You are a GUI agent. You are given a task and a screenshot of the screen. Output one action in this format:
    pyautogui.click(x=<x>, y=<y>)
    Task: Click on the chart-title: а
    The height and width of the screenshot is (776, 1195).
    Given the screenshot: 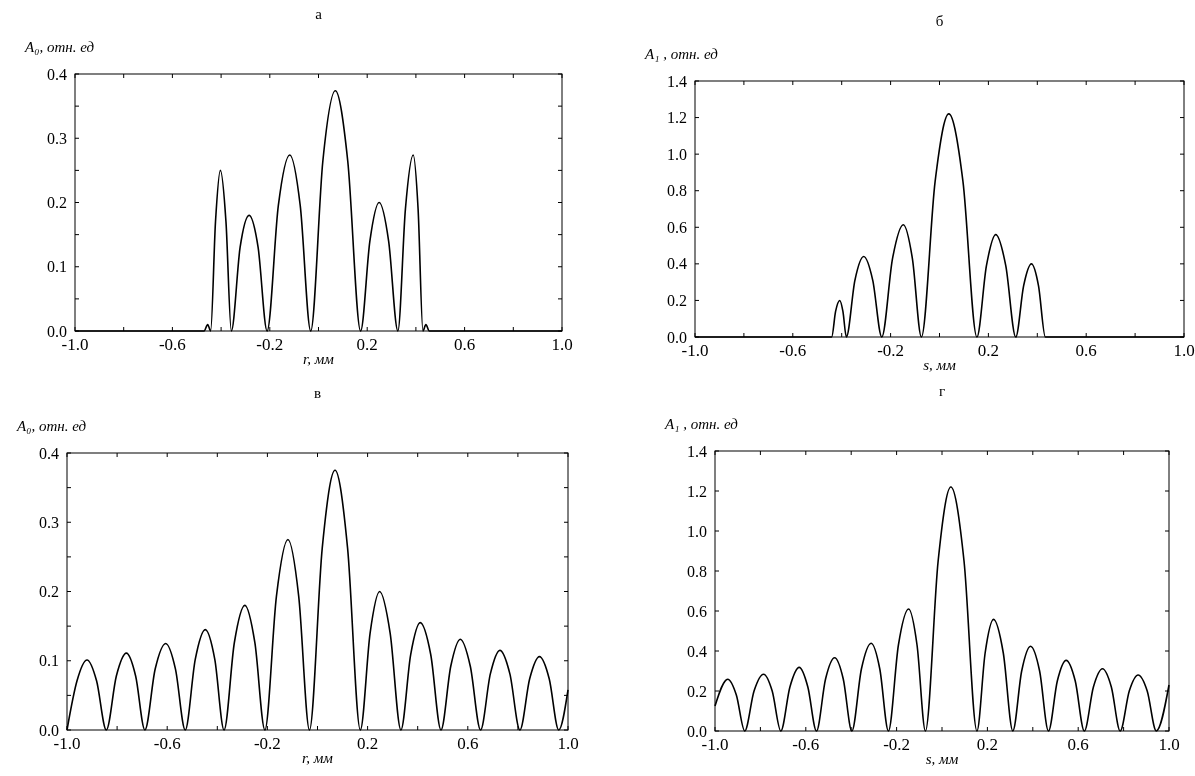 What is the action you would take?
    pyautogui.click(x=319, y=14)
    